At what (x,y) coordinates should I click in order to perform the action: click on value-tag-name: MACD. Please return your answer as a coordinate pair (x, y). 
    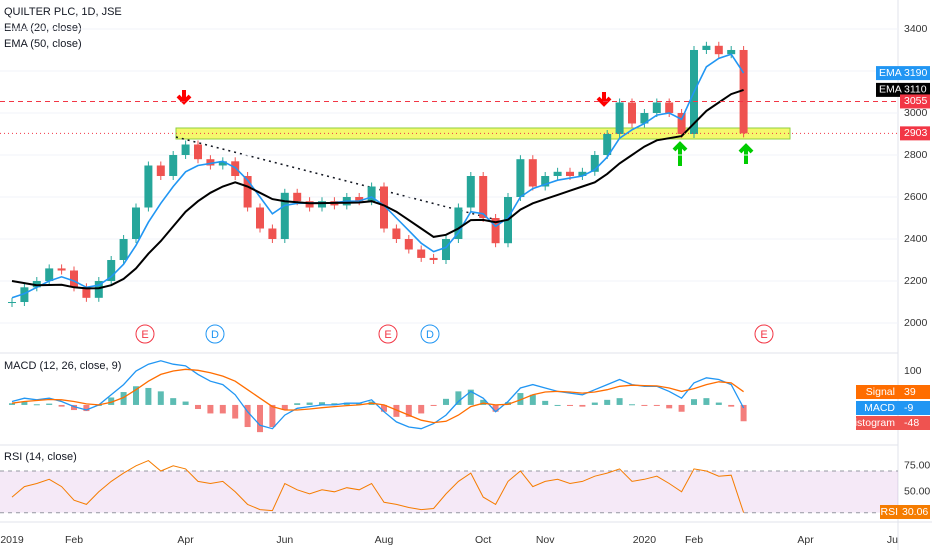
    Looking at the image, I should click on (879, 408).